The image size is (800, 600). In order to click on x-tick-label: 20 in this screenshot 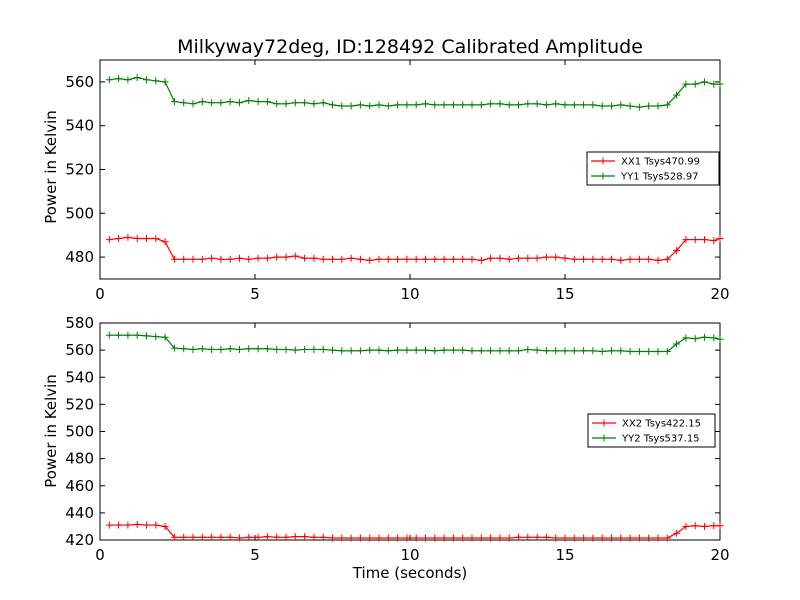, I will do `click(719, 294)`.